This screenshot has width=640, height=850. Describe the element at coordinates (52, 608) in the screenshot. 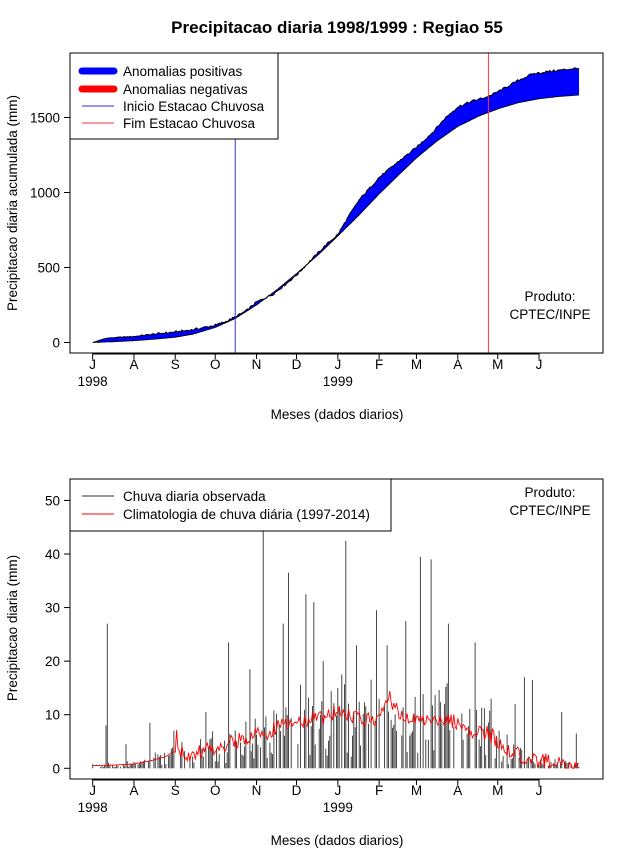

I see `y-tick-label: 30` at that location.